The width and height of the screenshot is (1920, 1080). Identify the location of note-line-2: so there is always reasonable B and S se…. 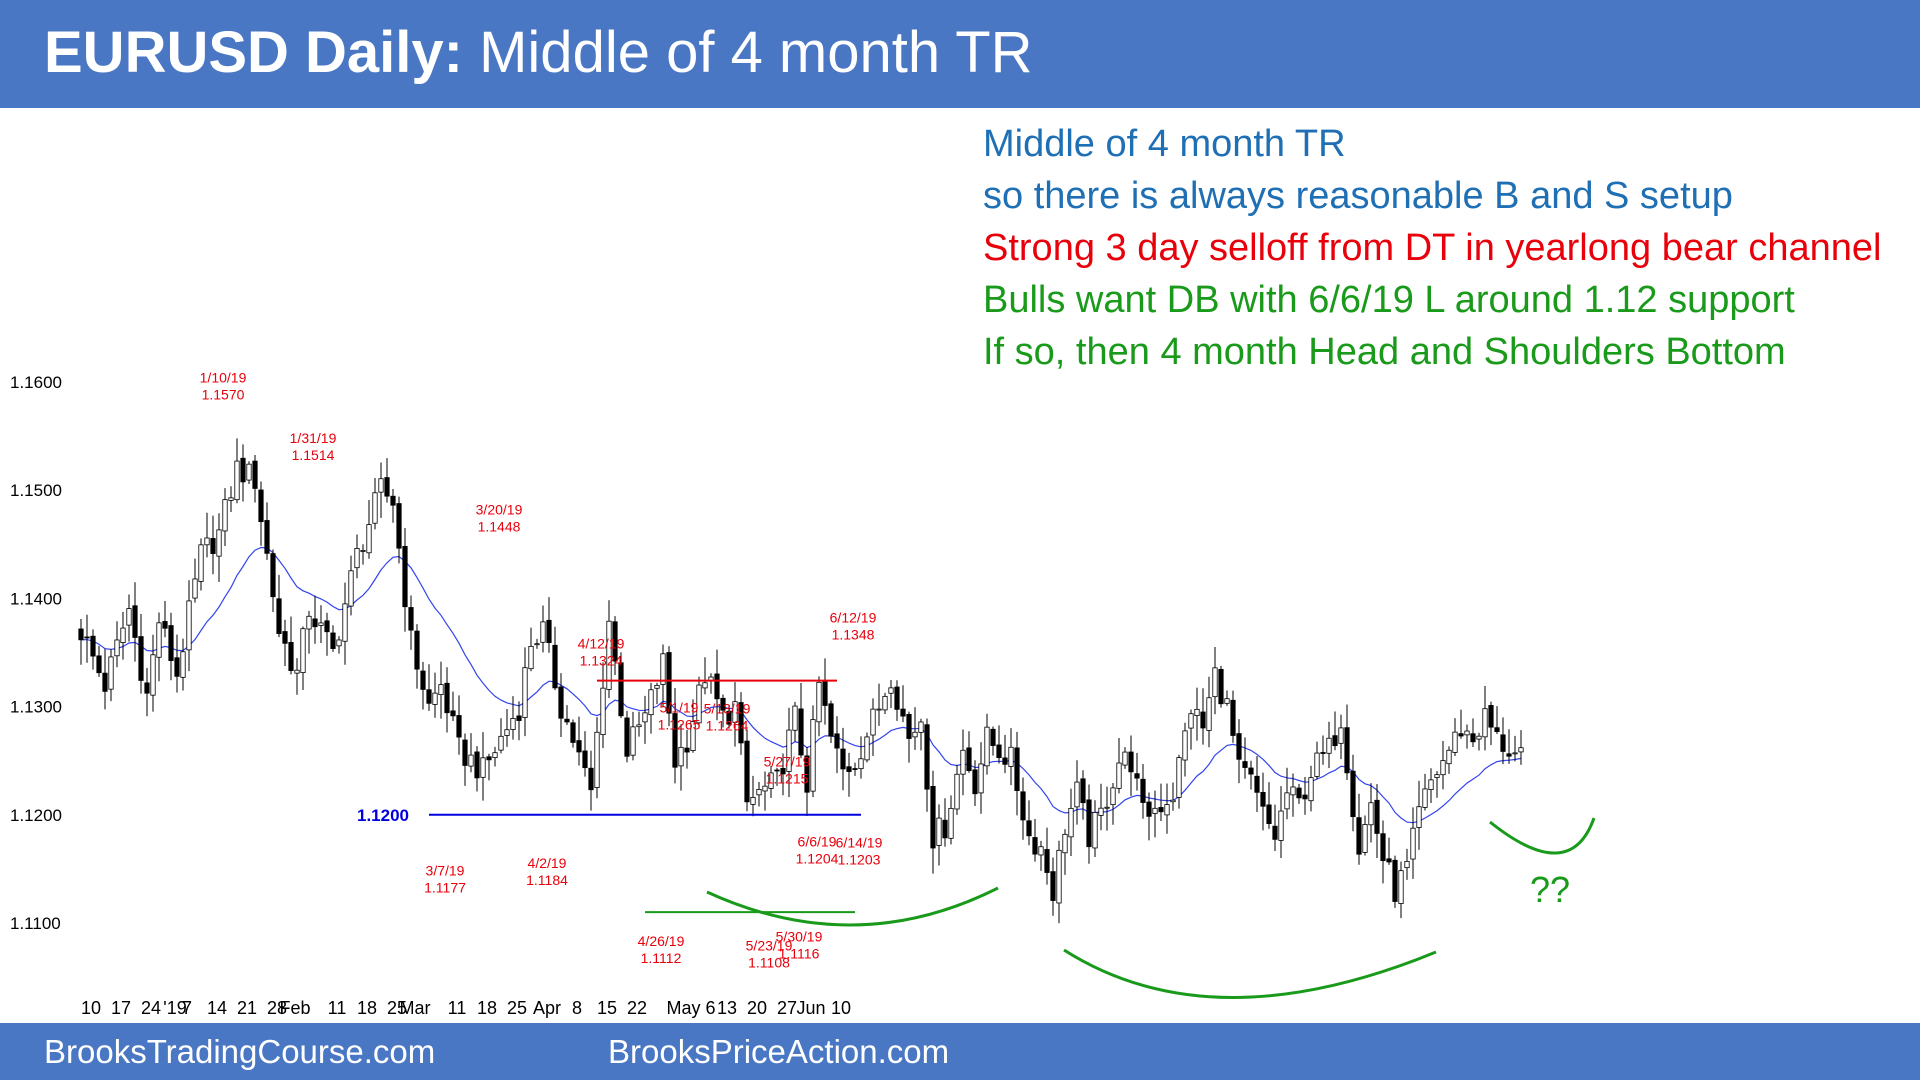
(1358, 196).